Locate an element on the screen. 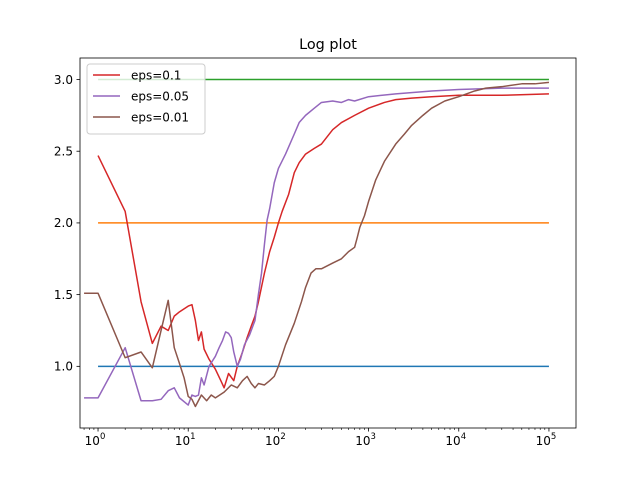 The image size is (640, 480). x-tick-label: 10⁰ is located at coordinates (95, 440).